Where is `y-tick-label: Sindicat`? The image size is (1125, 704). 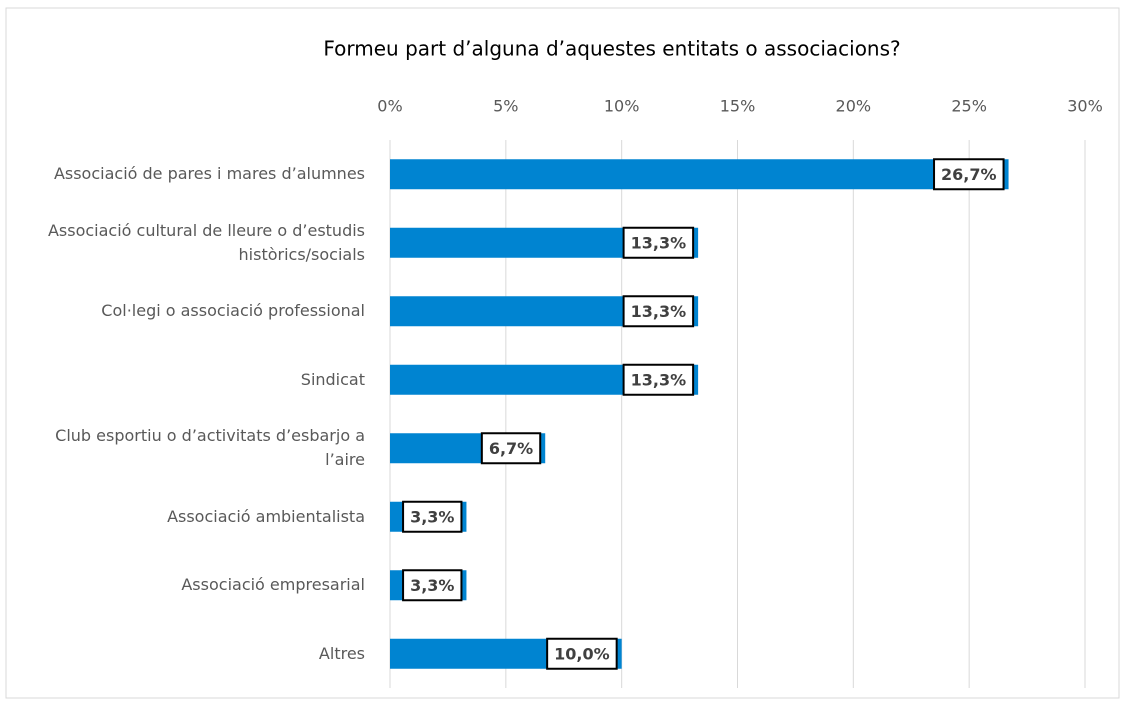 y-tick-label: Sindicat is located at coordinates (332, 379).